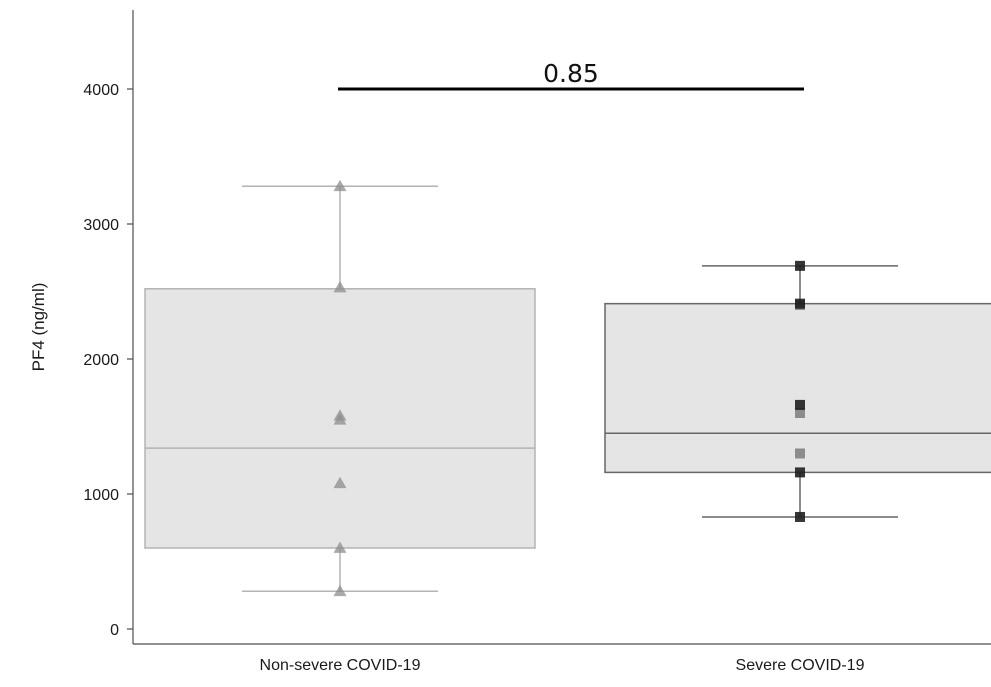 This screenshot has height=687, width=991. Describe the element at coordinates (38, 327) in the screenshot. I see `y-axis-title: PF4 (ng/ml)` at that location.